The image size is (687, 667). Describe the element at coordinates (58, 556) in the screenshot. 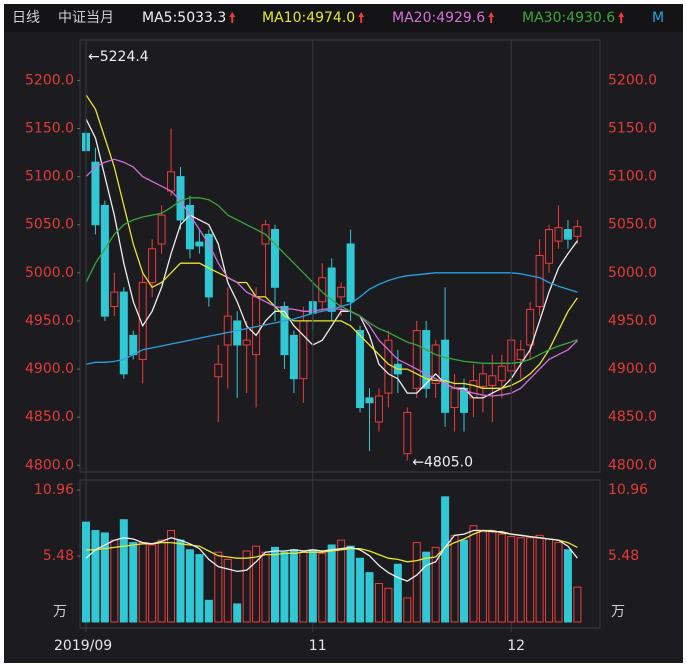

I see `y-tick-label: 5.48` at that location.